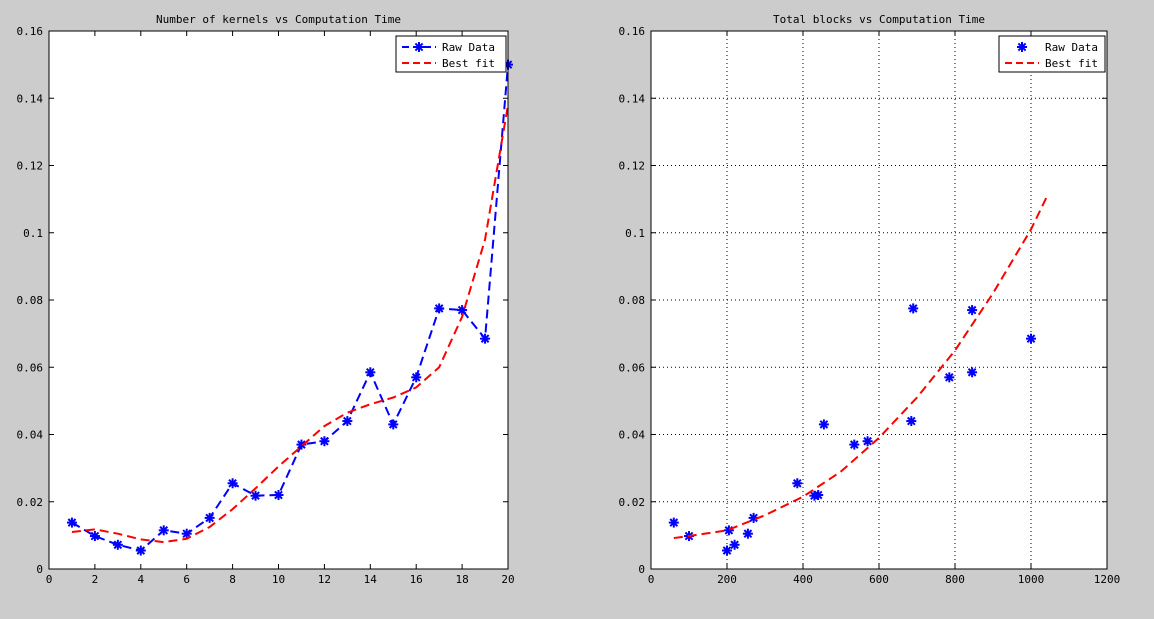  What do you see at coordinates (416, 579) in the screenshot?
I see `x-tick-label: 16` at bounding box center [416, 579].